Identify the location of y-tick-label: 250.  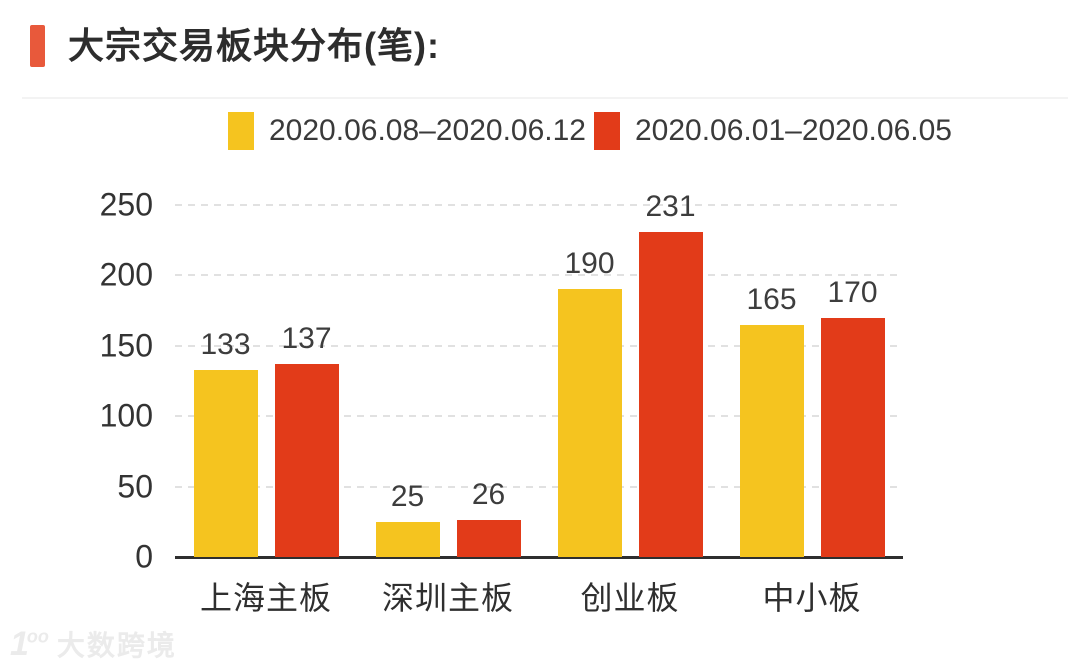
(126, 204).